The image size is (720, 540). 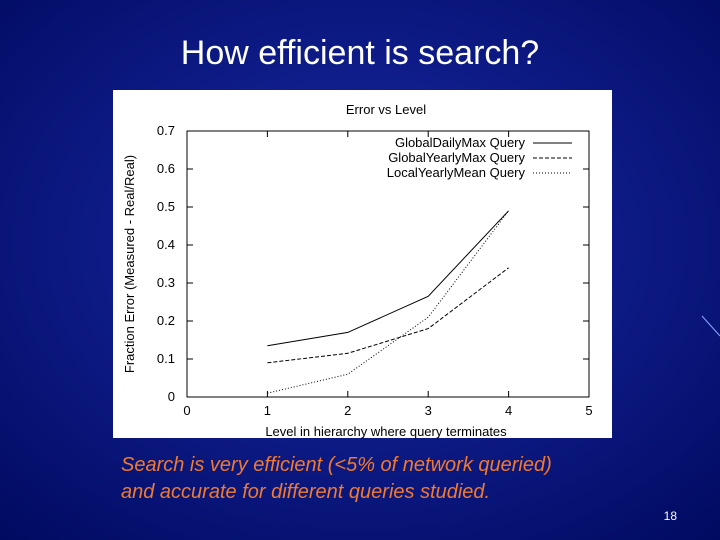 I want to click on x-tick-label: 4, so click(x=508, y=410).